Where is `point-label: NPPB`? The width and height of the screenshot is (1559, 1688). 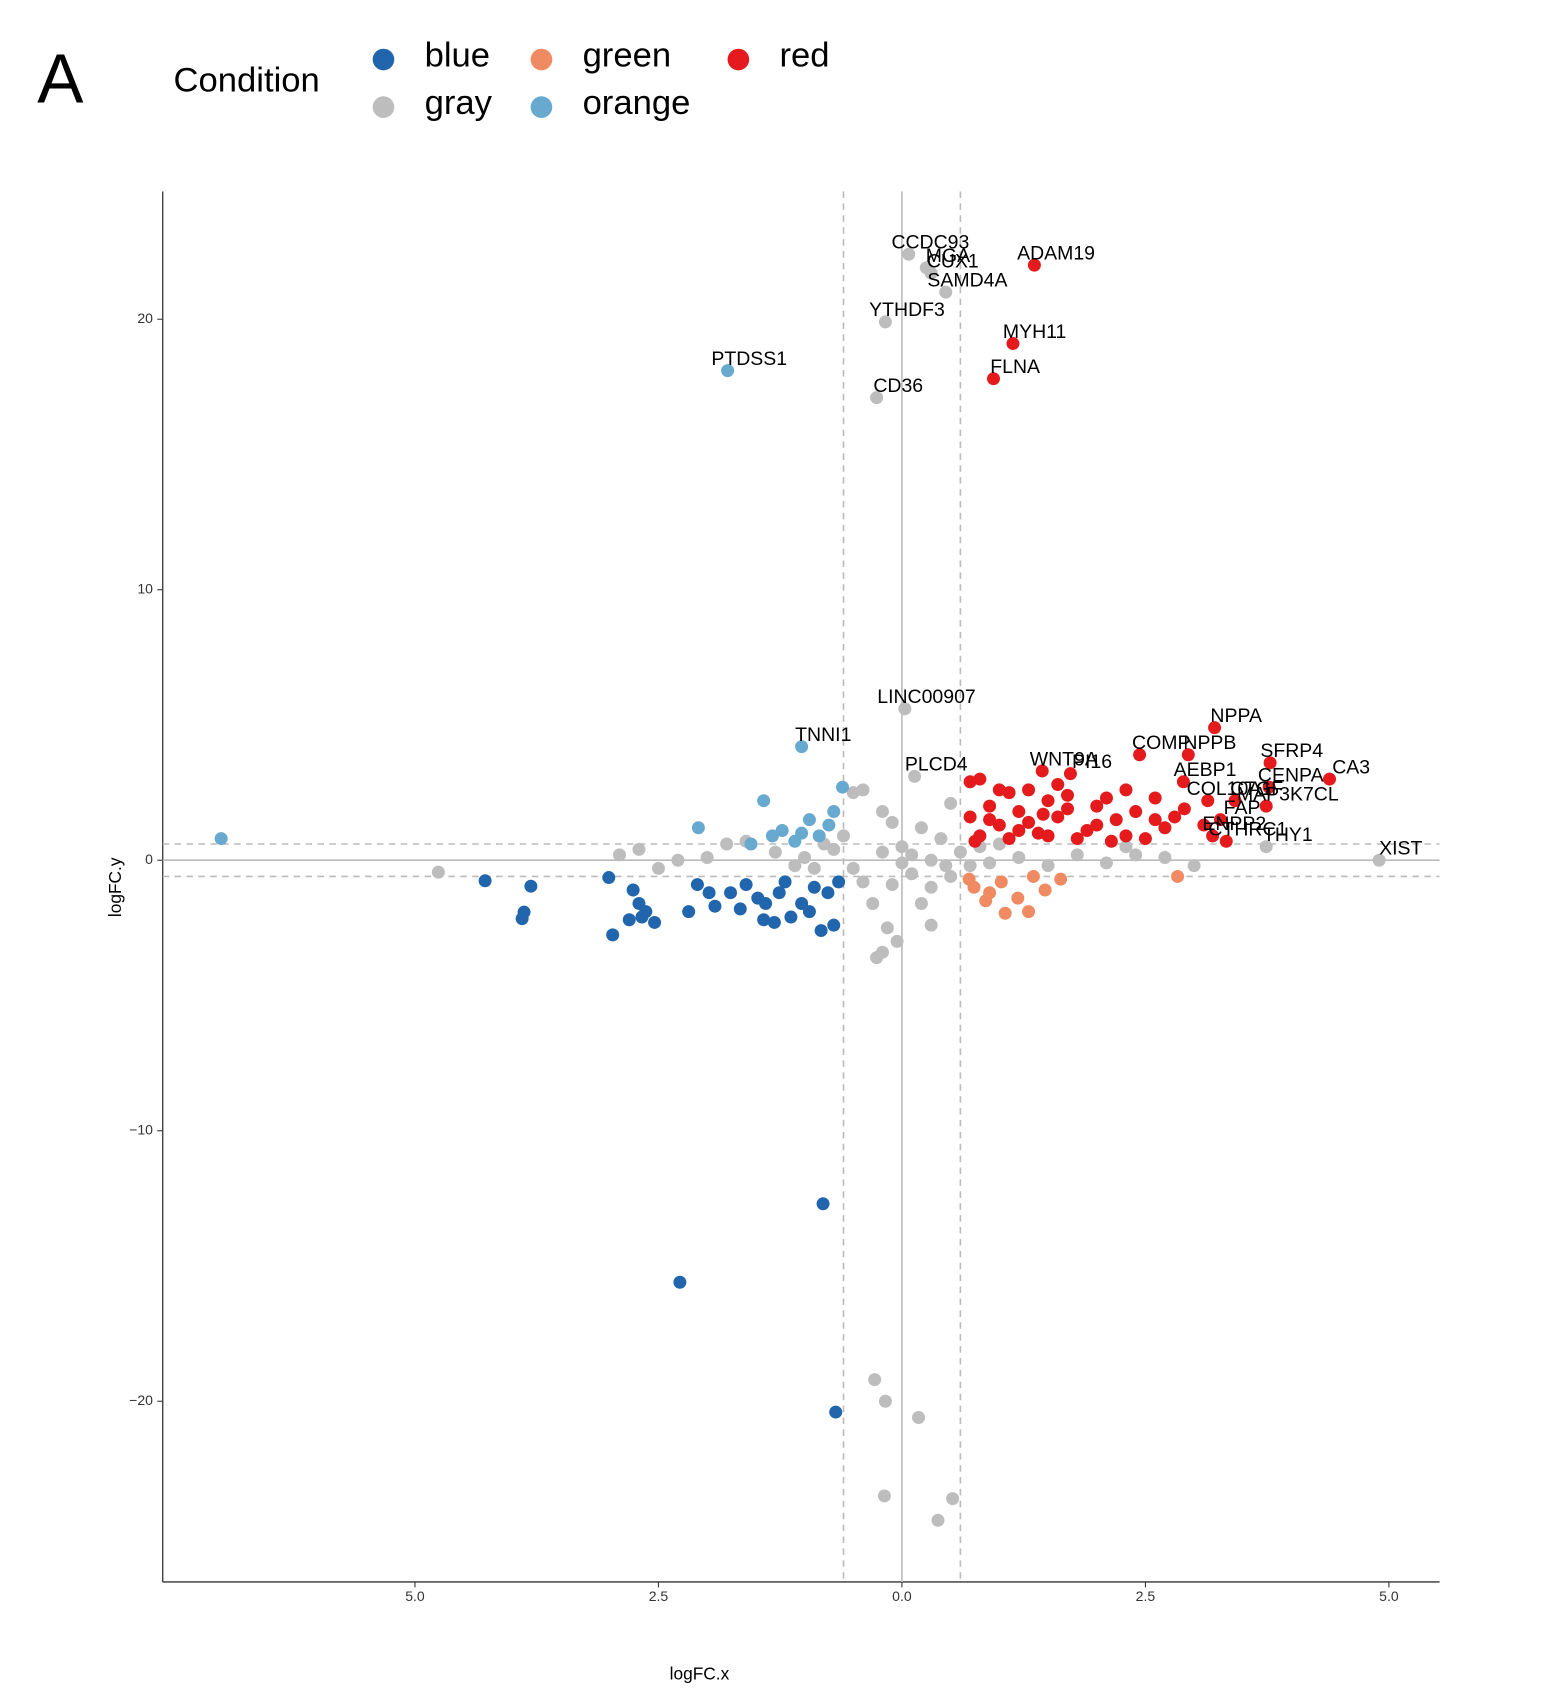 point-label: NPPB is located at coordinates (1209, 743).